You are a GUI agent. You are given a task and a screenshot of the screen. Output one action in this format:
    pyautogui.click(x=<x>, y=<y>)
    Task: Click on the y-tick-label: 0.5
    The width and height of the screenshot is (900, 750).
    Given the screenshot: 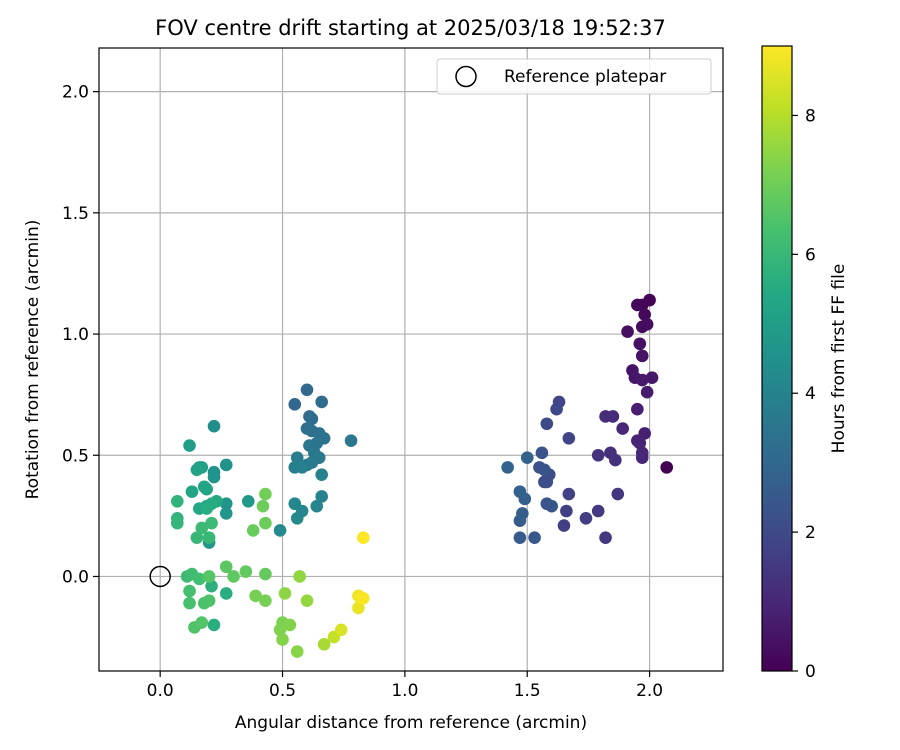 What is the action you would take?
    pyautogui.click(x=75, y=456)
    